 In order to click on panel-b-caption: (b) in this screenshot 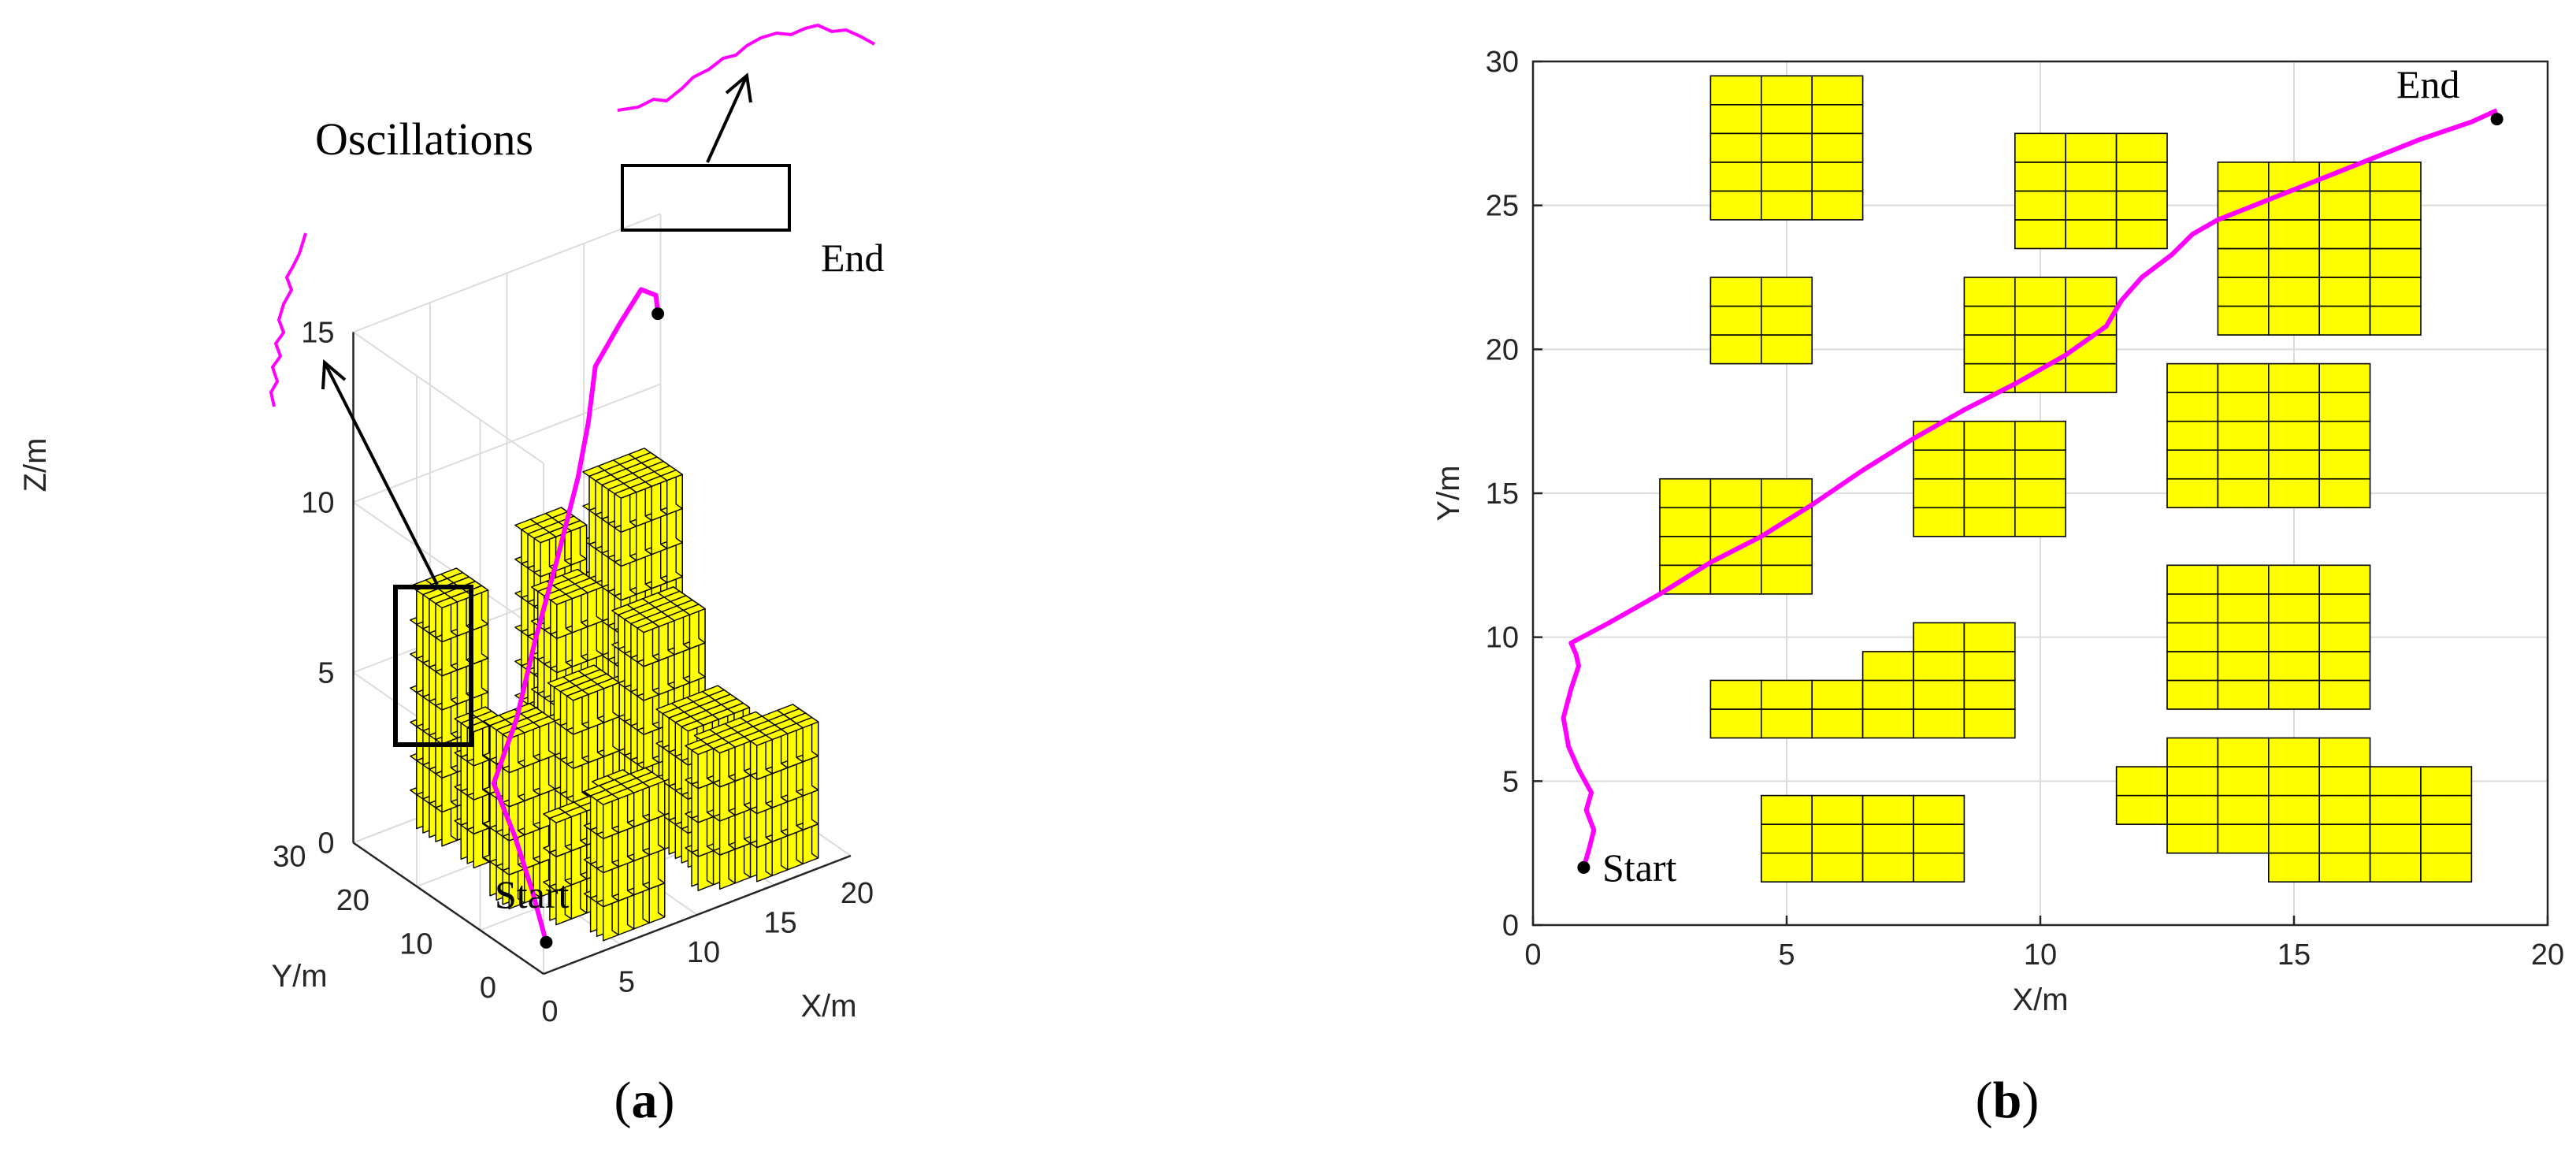, I will do `click(2008, 1100)`.